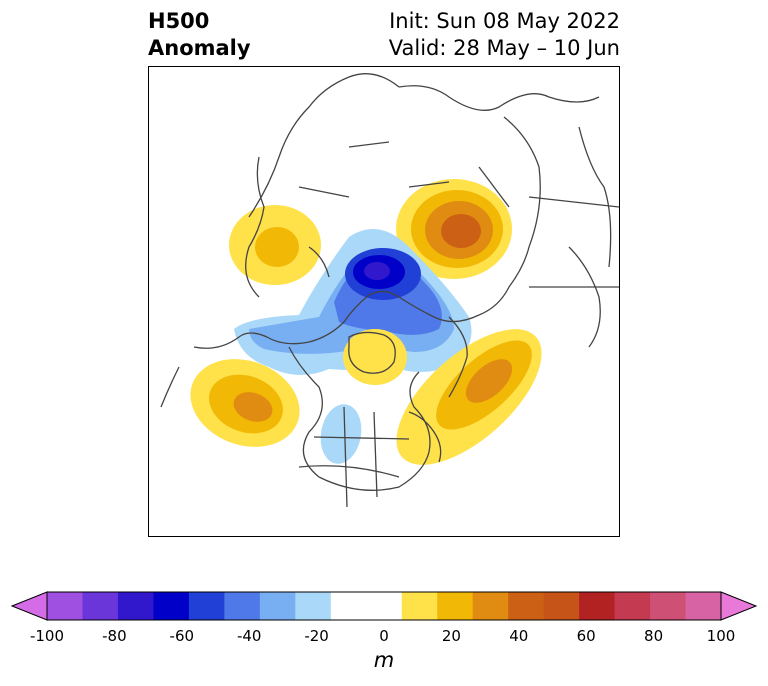  What do you see at coordinates (114, 636) in the screenshot?
I see `colorbar-tick-label: -80` at bounding box center [114, 636].